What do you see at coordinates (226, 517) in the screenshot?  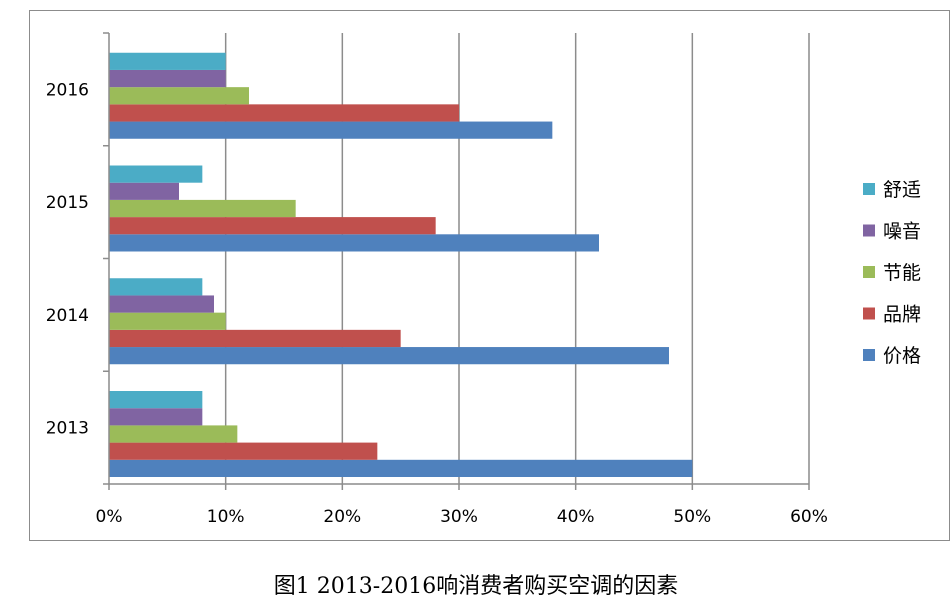 I see `x-tick-label-1: 10%` at bounding box center [226, 517].